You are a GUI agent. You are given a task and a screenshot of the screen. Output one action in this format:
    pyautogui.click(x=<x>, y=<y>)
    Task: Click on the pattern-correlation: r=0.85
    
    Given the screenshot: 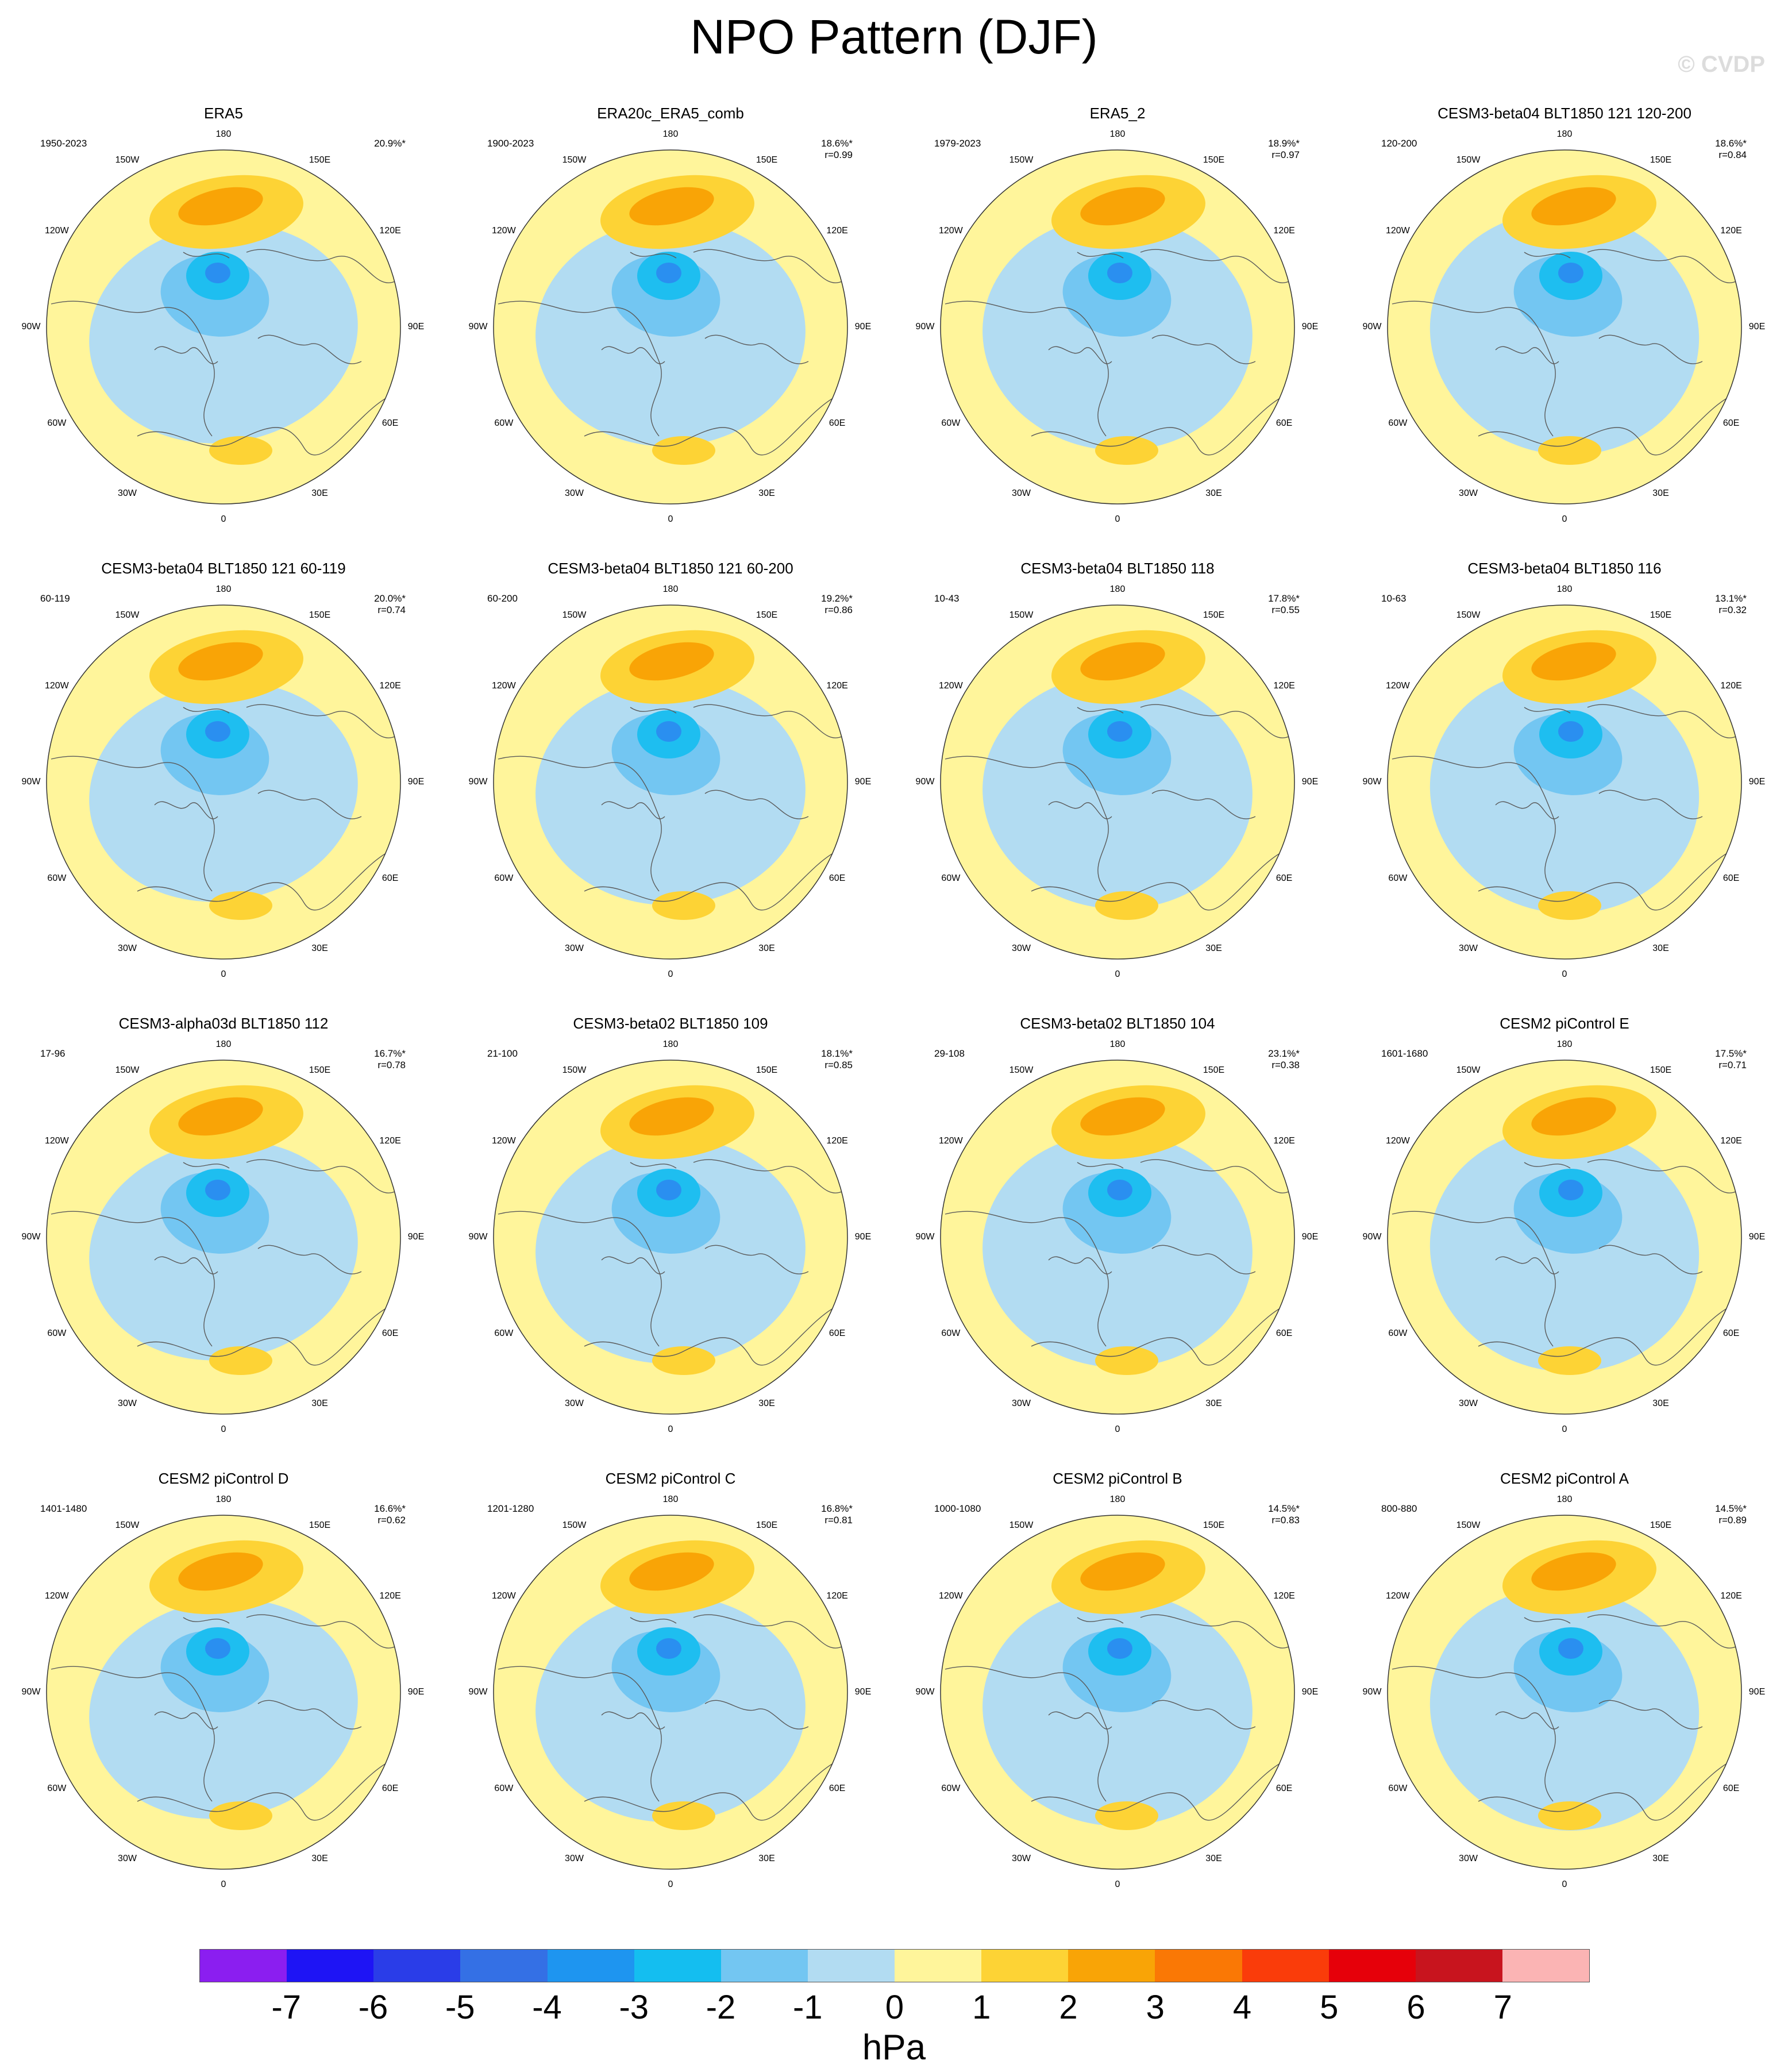 What is the action you would take?
    pyautogui.click(x=838, y=1065)
    